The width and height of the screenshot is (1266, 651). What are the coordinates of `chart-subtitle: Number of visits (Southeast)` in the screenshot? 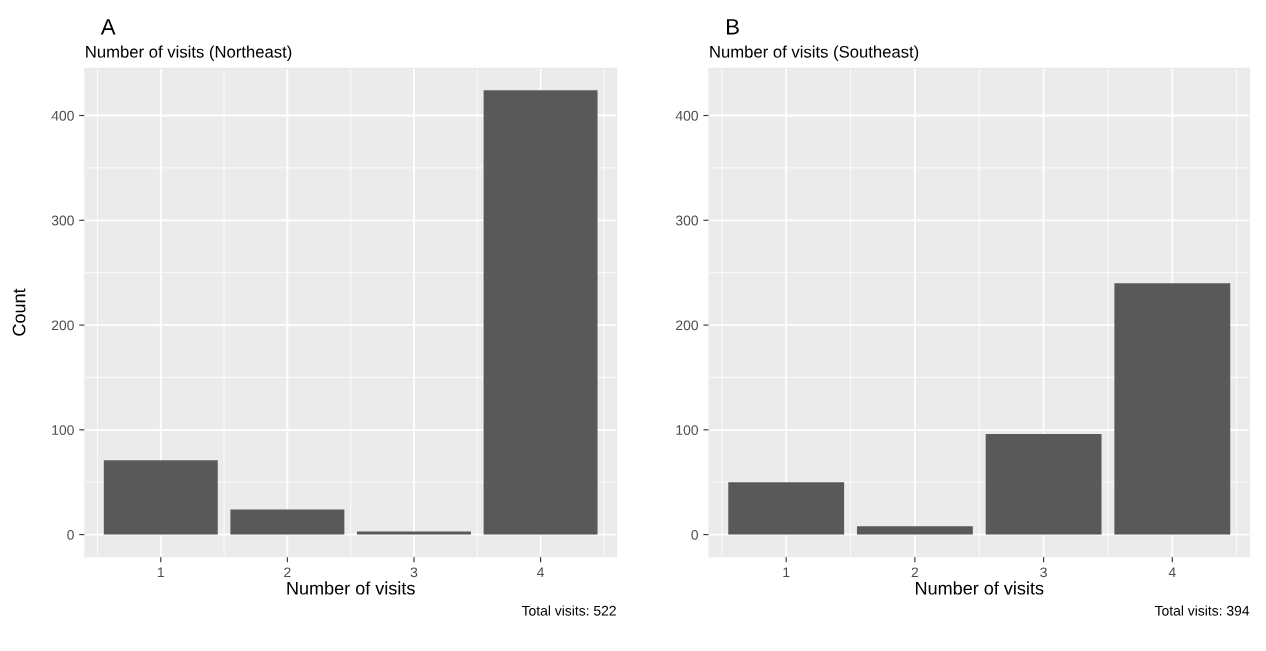 It's located at (814, 53).